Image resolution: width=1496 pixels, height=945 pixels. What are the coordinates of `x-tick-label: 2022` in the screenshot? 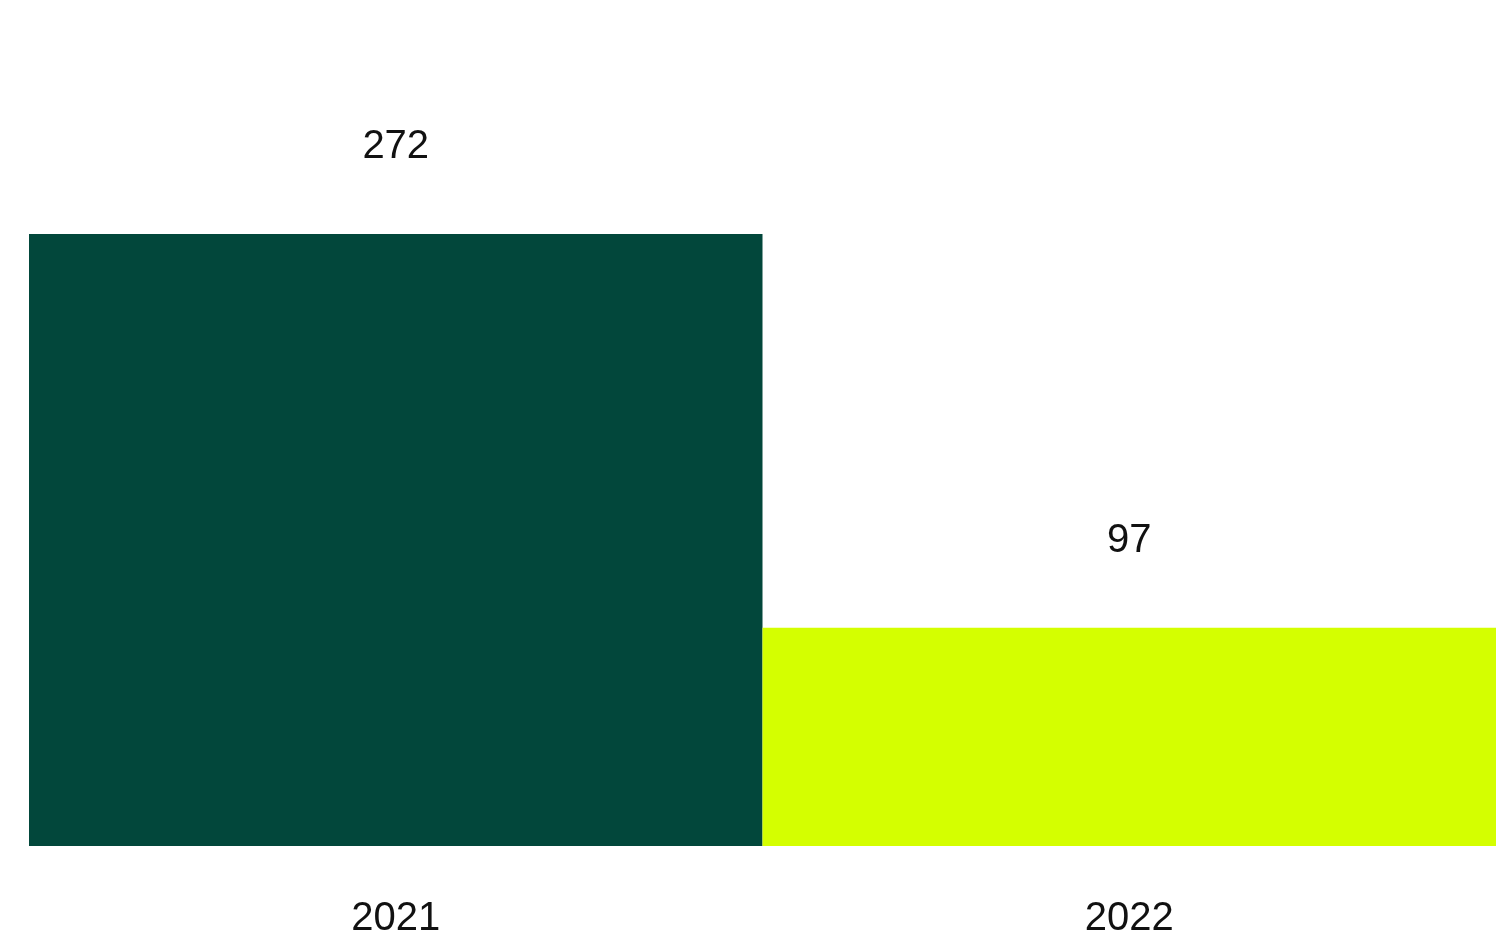 It's located at (1129, 916).